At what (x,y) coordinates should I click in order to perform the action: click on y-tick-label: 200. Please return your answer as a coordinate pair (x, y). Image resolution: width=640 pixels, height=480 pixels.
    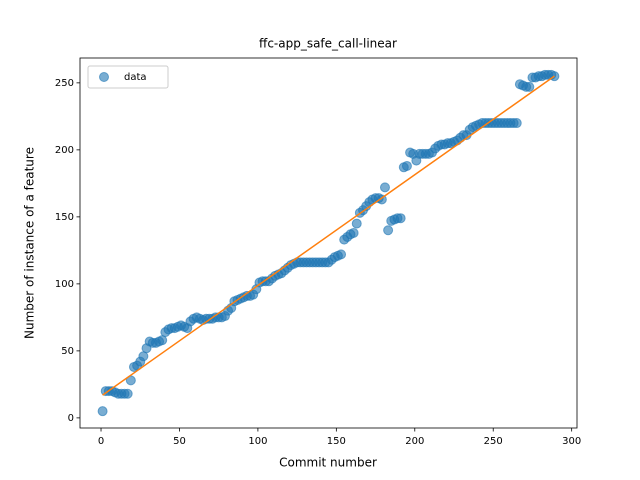
    Looking at the image, I should click on (64, 150).